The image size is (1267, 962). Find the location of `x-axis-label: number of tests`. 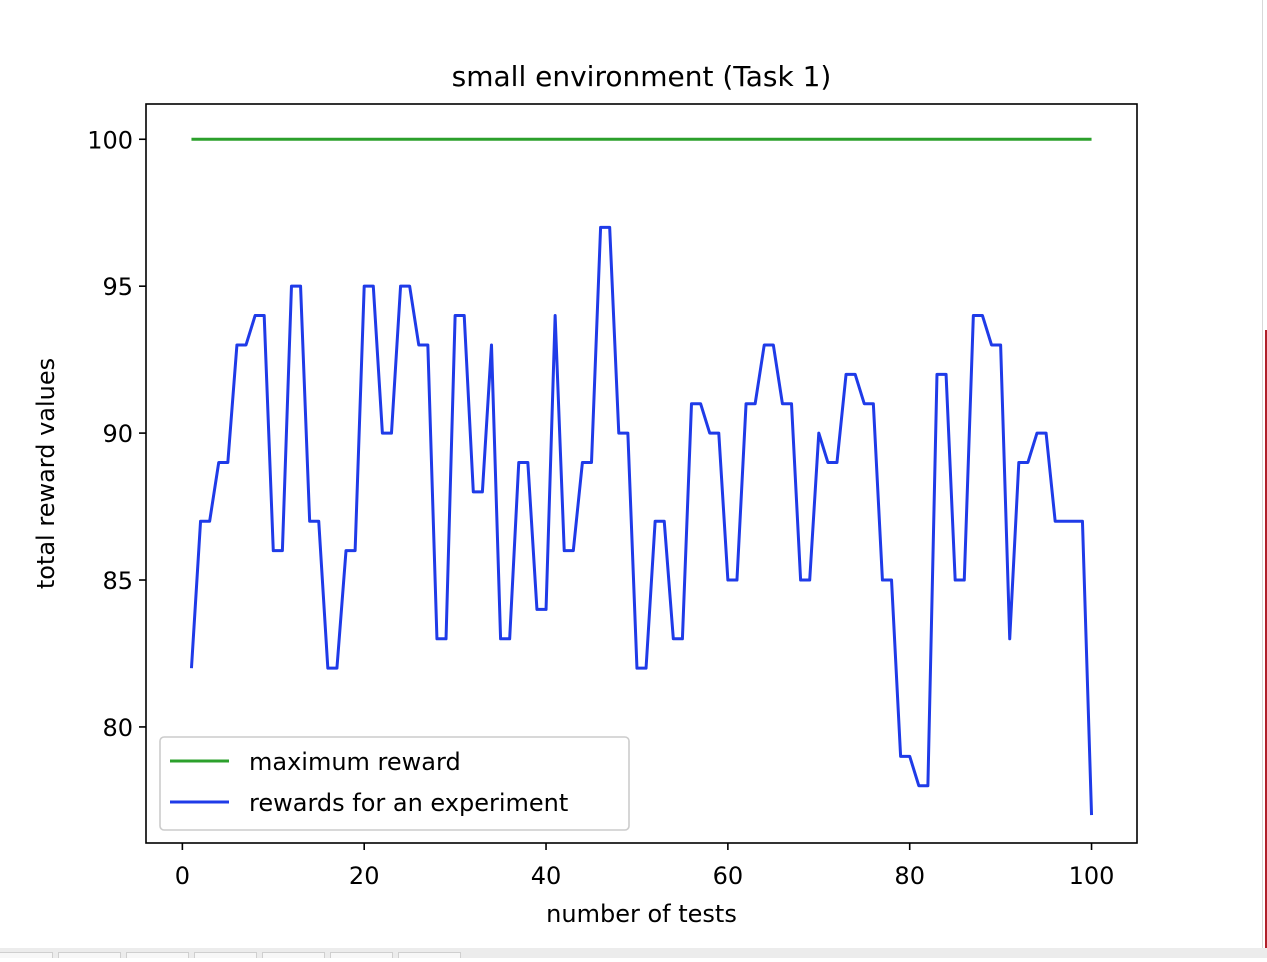

x-axis-label: number of tests is located at coordinates (641, 914).